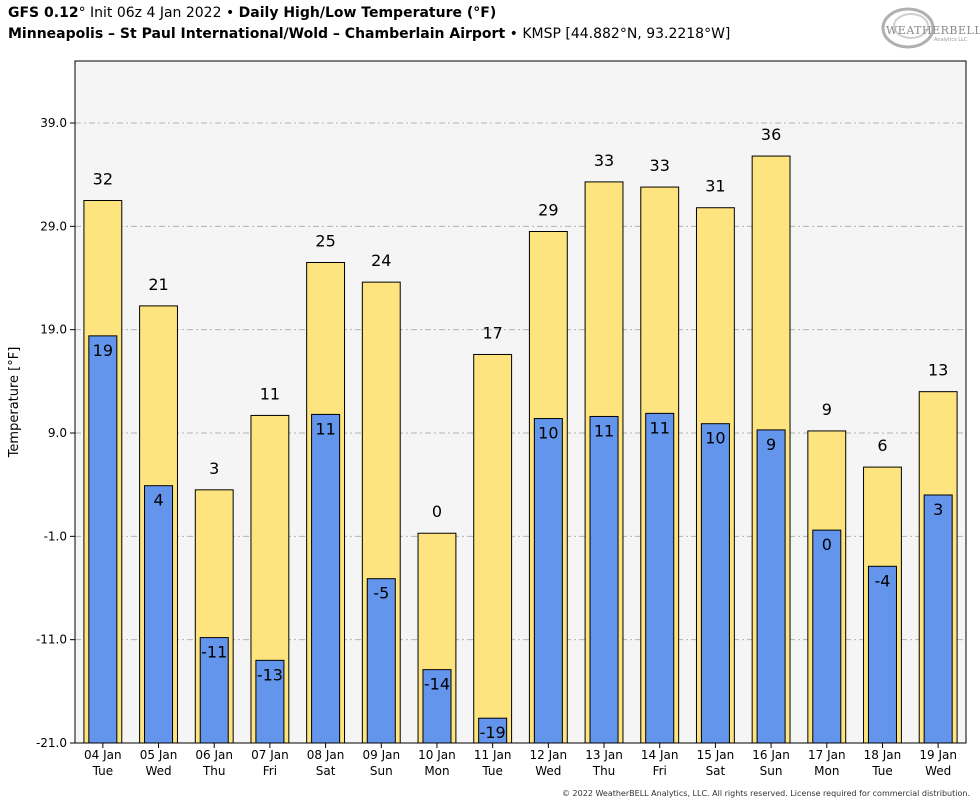 This screenshot has width=980, height=802. Describe the element at coordinates (57, 433) in the screenshot. I see `y-tick-label: 9.0` at that location.